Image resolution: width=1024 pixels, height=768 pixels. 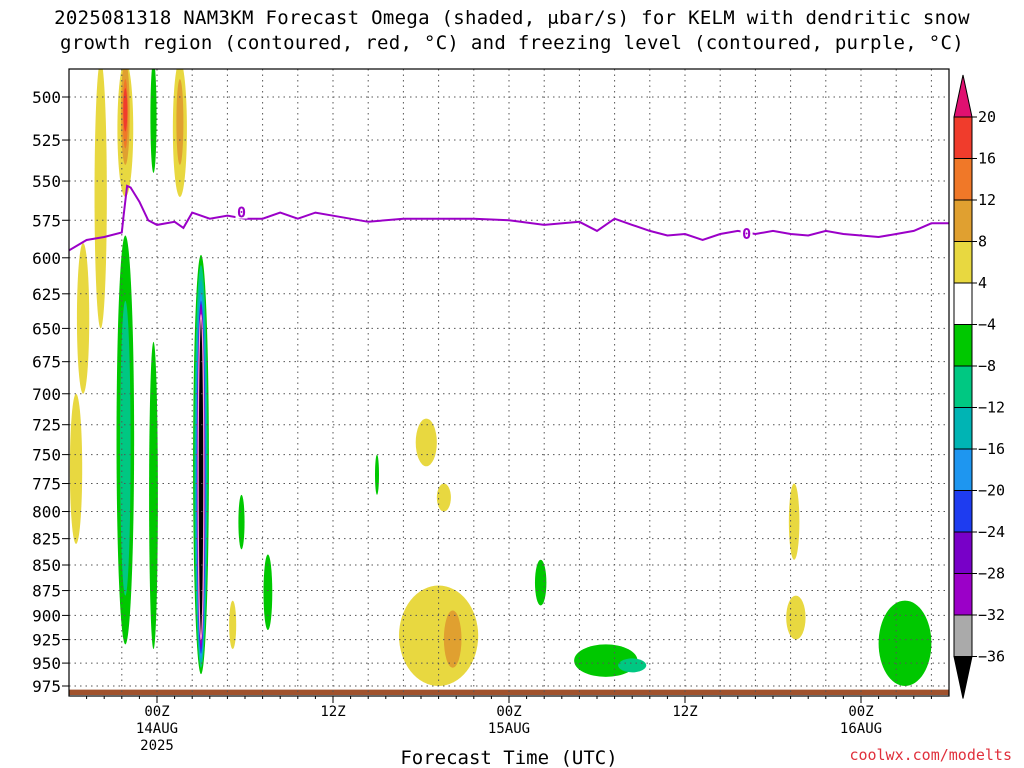 What do you see at coordinates (991, 491) in the screenshot?
I see `colorbar-label-9: −20` at bounding box center [991, 491].